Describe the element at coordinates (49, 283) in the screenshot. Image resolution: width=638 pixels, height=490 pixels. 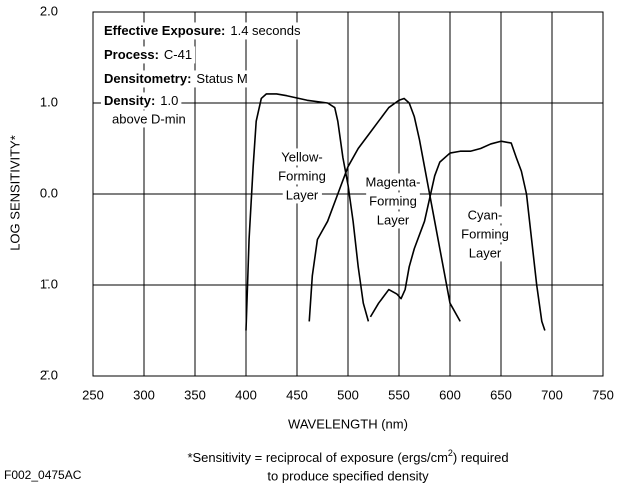
I see `y-tick-label: 1̄.0` at that location.